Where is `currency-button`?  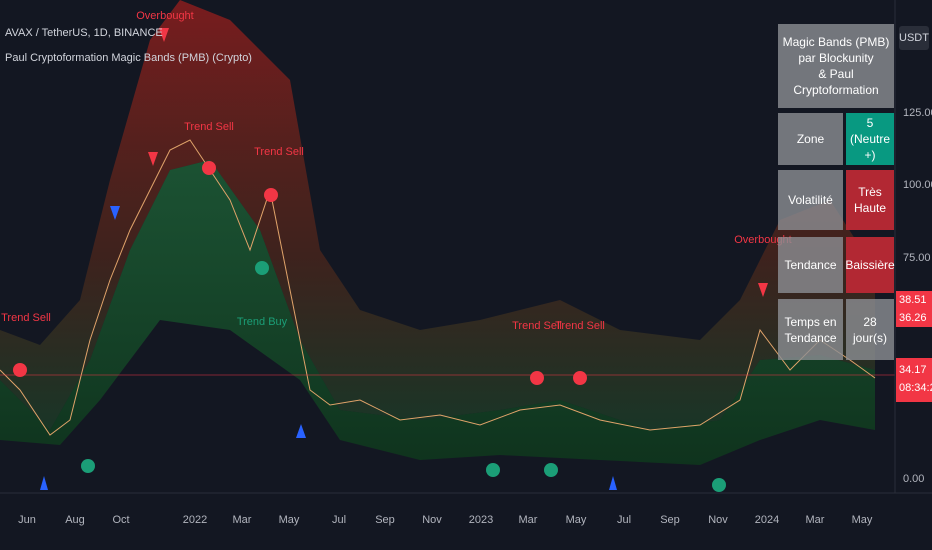
currency-button is located at coordinates (914, 38).